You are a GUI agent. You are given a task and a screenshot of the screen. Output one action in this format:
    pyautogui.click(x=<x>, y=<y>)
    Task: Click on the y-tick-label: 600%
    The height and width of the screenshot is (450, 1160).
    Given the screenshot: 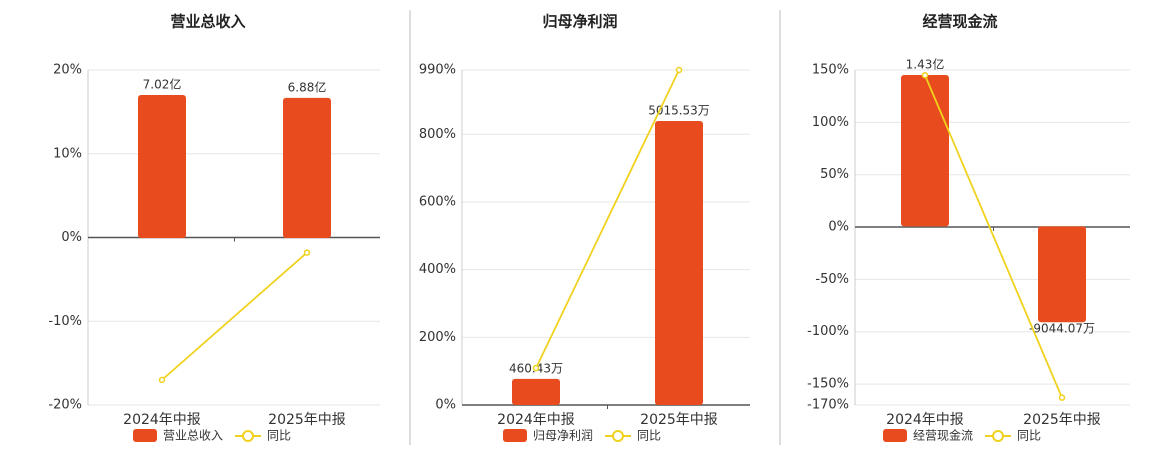 What is the action you would take?
    pyautogui.click(x=437, y=201)
    